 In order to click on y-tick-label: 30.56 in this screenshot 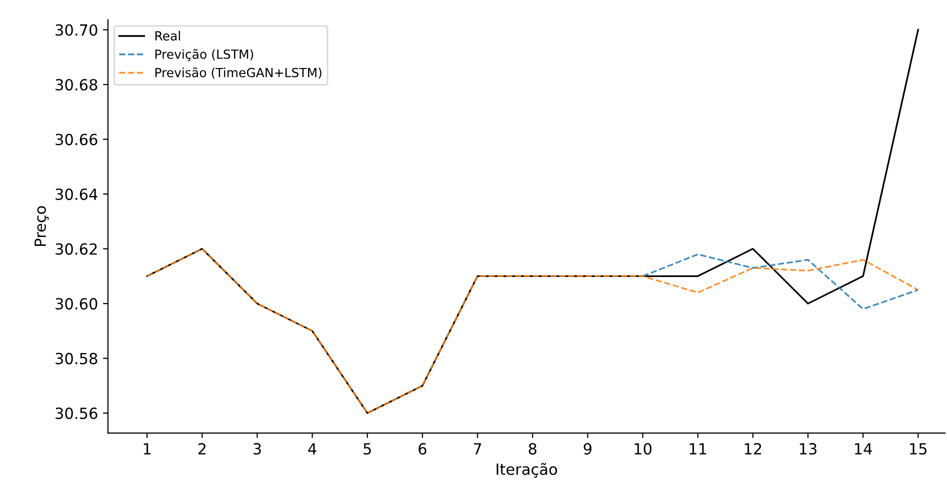, I will do `click(77, 414)`.